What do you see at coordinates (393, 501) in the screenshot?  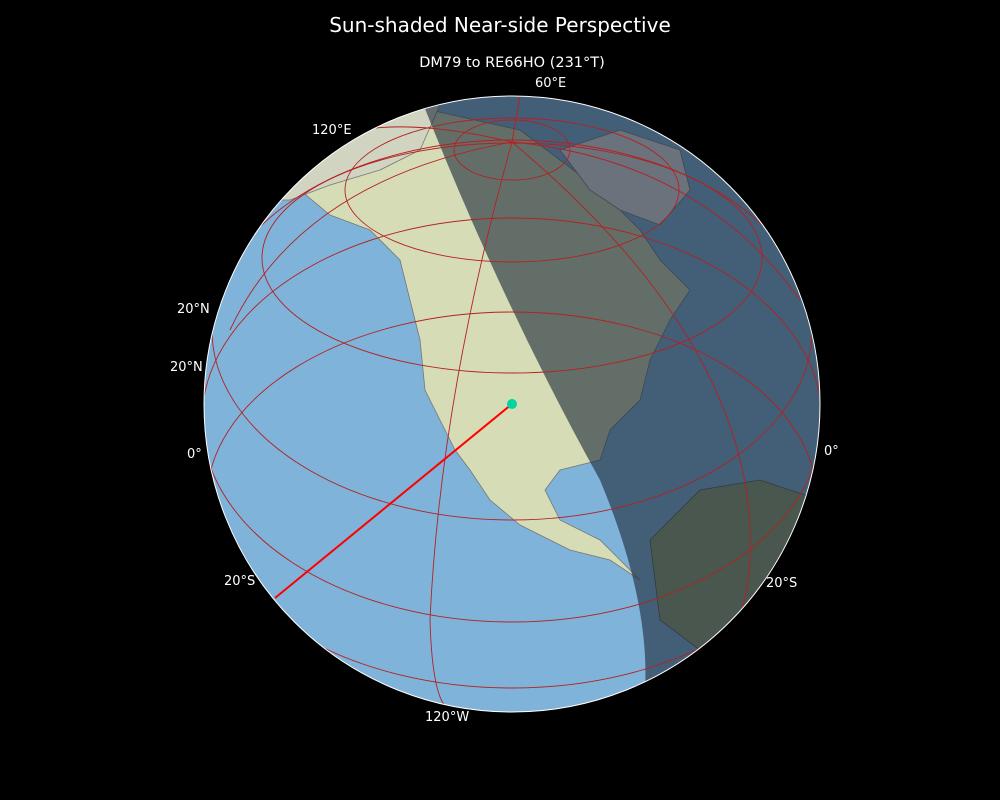 I see `great-circle-path` at bounding box center [393, 501].